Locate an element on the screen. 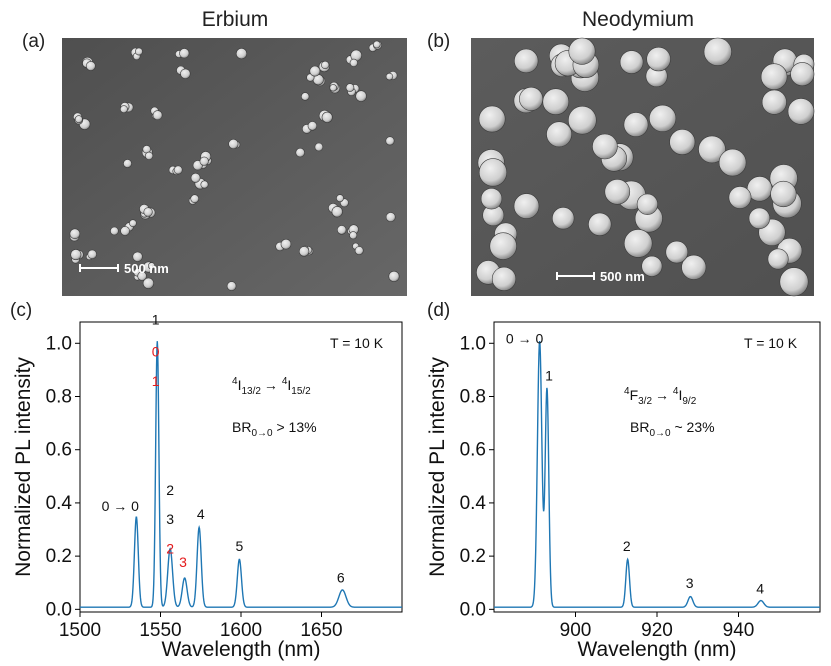  scale-bar-label-erbium: 500 nm is located at coordinates (146, 268).